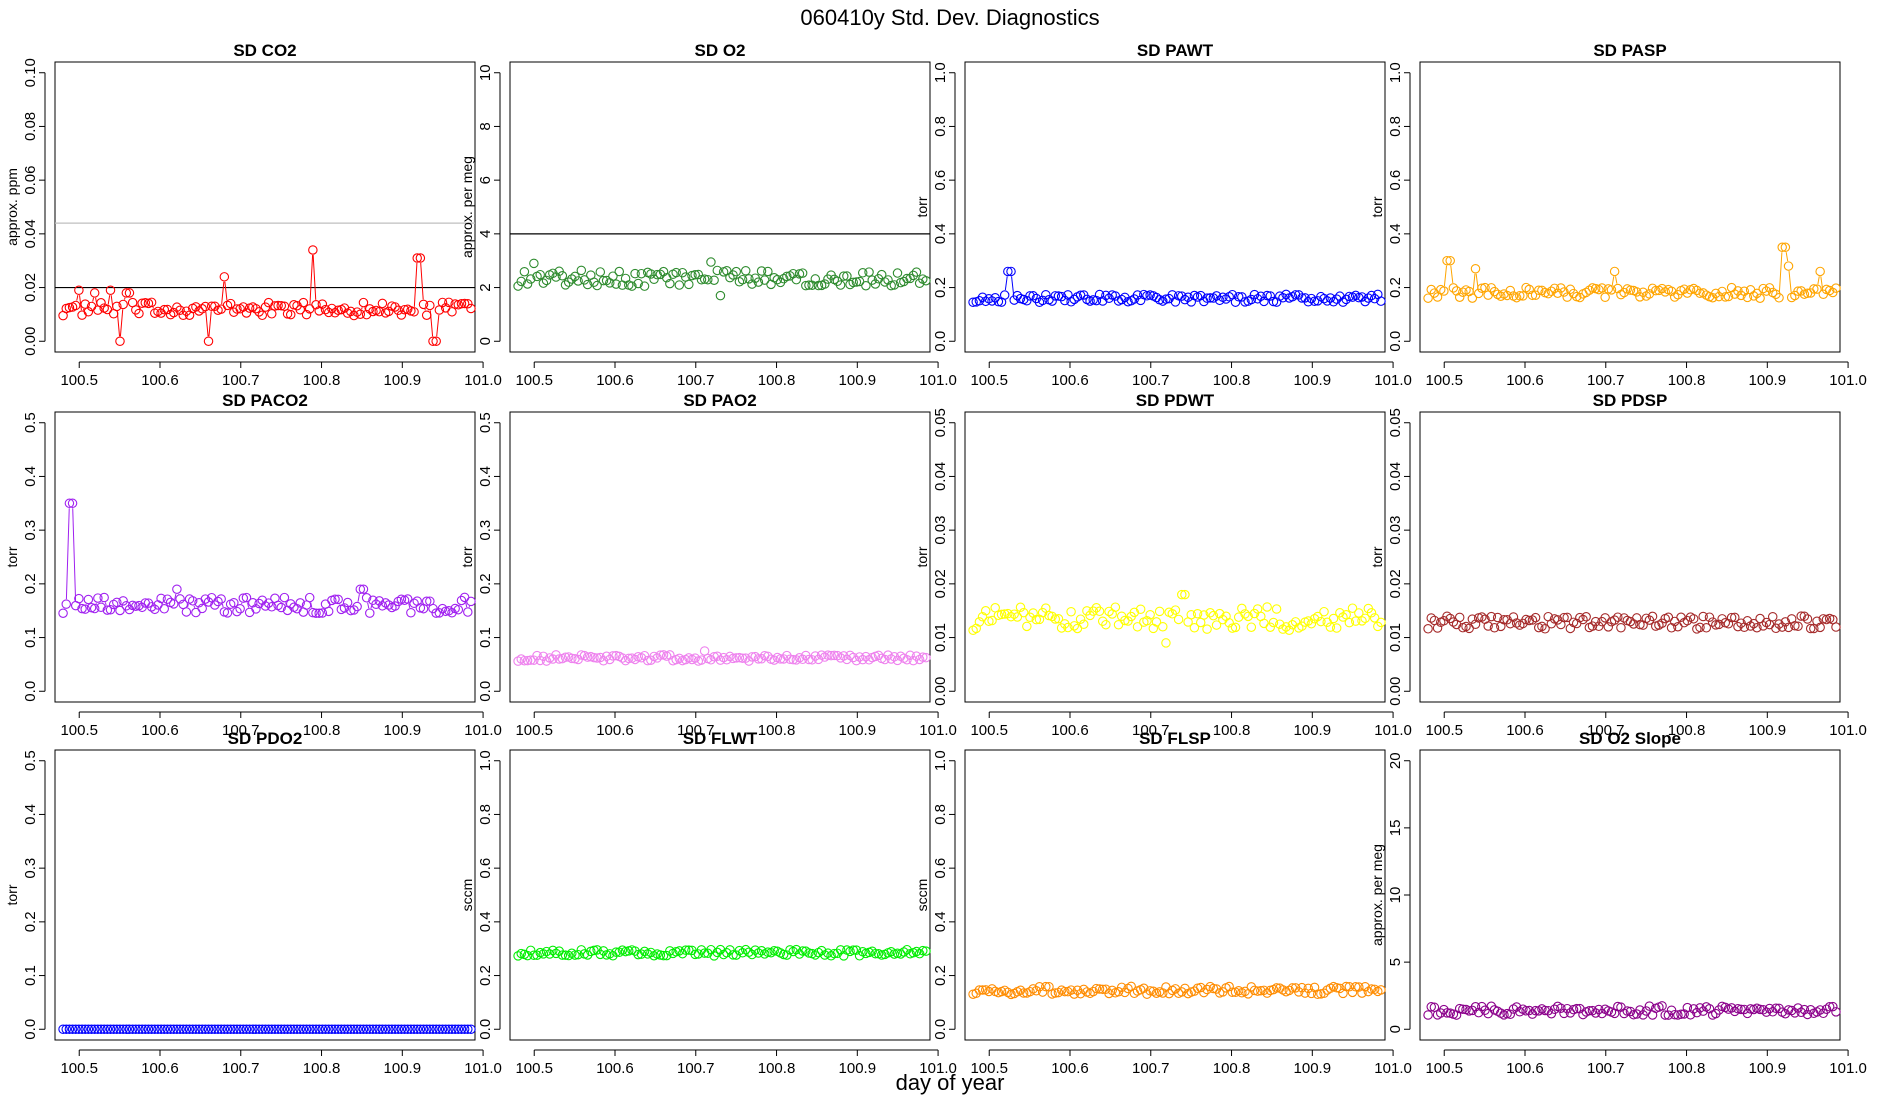 The height and width of the screenshot is (1100, 1900). I want to click on y-tick-label: 0.4, so click(485, 476).